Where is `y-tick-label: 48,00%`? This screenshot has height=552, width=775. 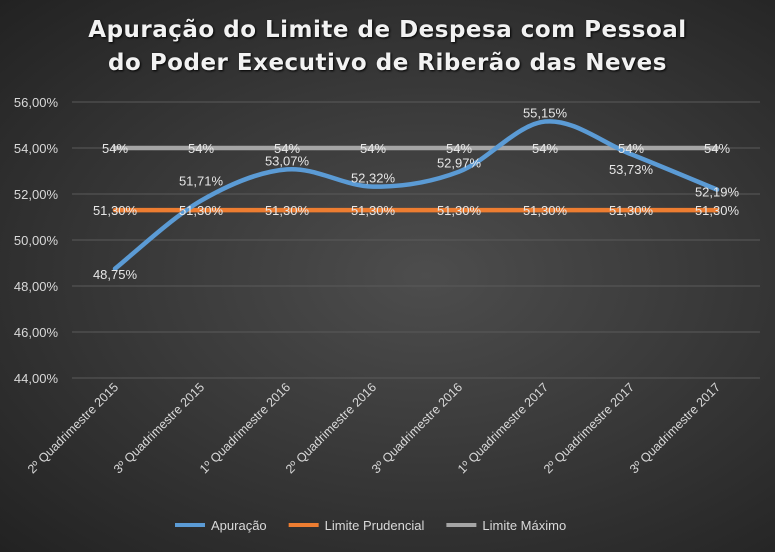 y-tick-label: 48,00% is located at coordinates (36, 286).